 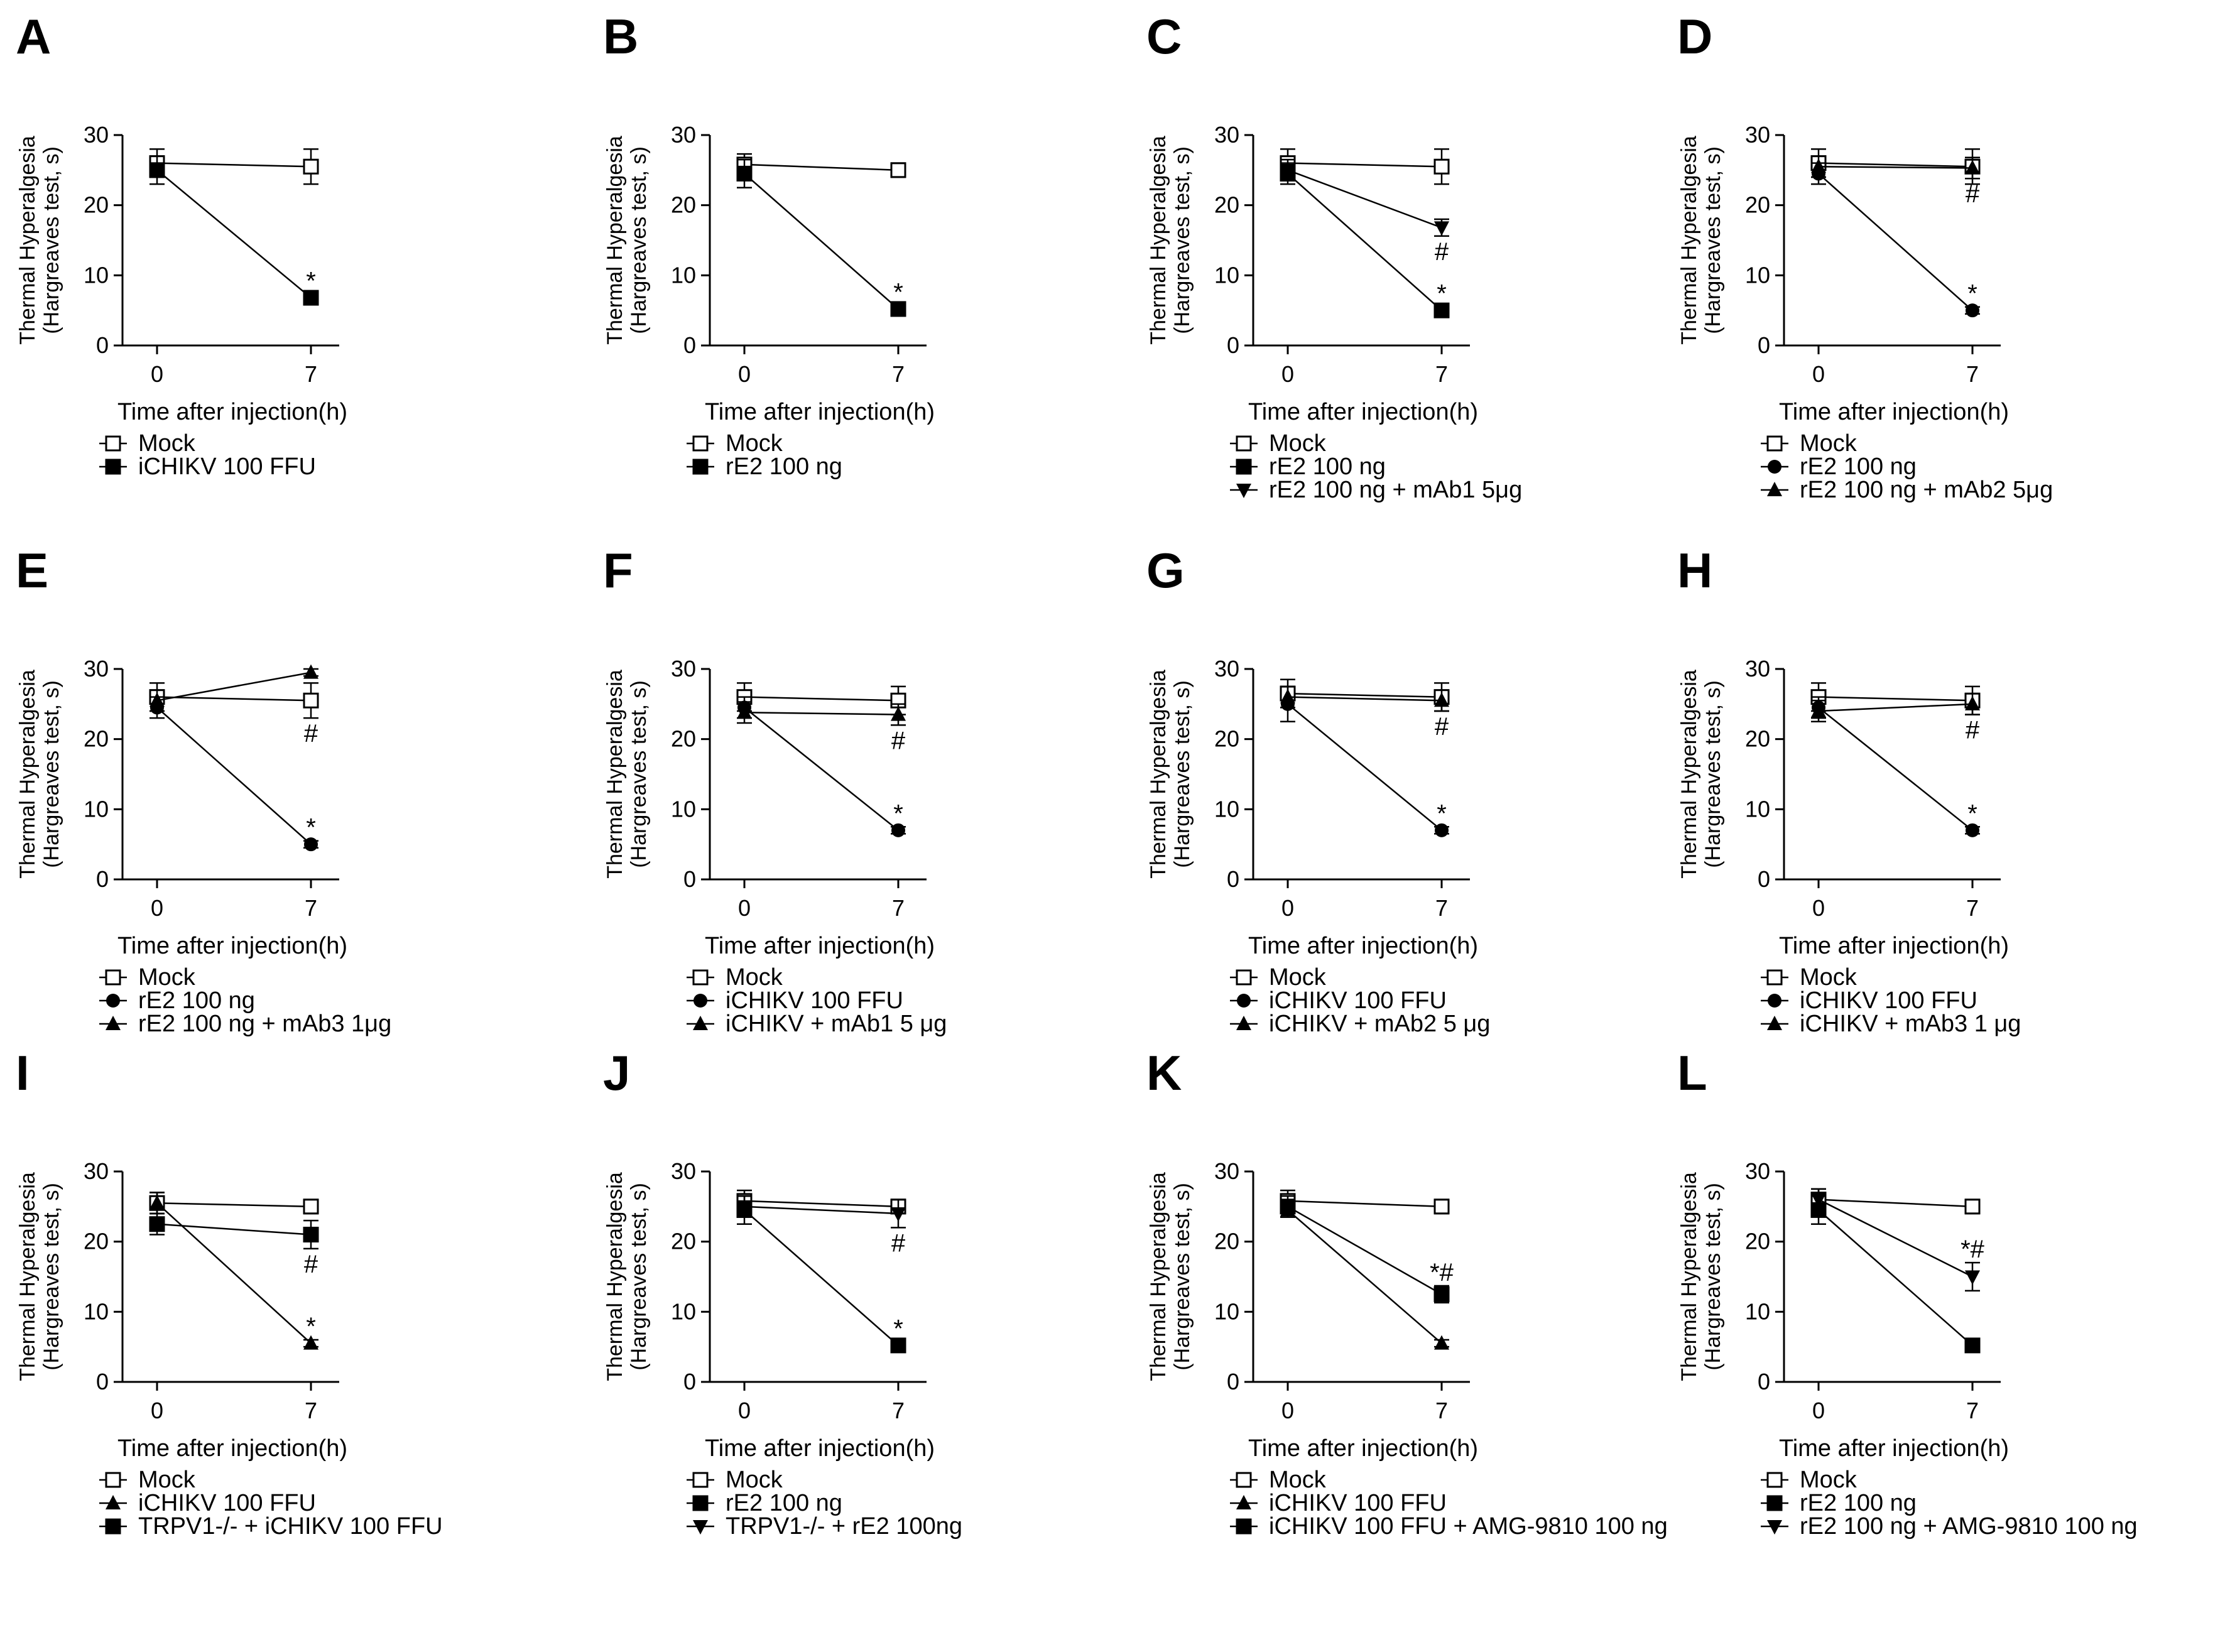 What do you see at coordinates (836, 1024) in the screenshot?
I see `legend-label: iCHIKV + mAb1 5 μg` at bounding box center [836, 1024].